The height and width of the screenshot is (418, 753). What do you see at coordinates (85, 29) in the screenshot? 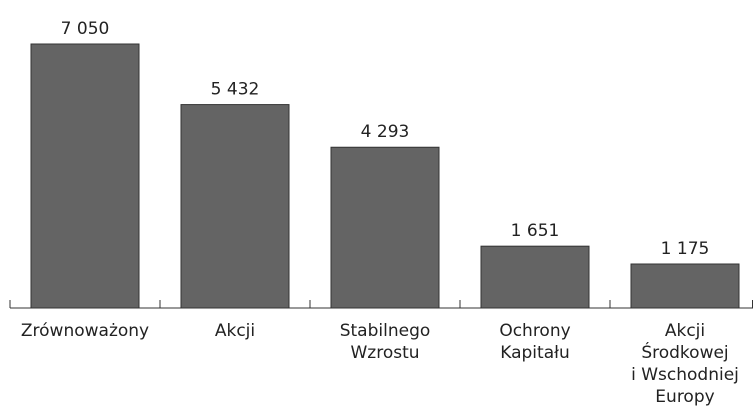
I see `value-label: 7 050` at bounding box center [85, 29].